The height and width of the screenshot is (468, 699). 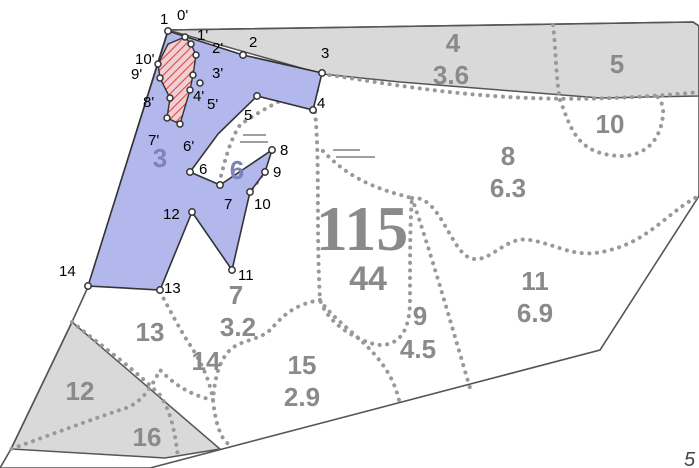 I want to click on svg-text: 8, so click(x=284, y=150).